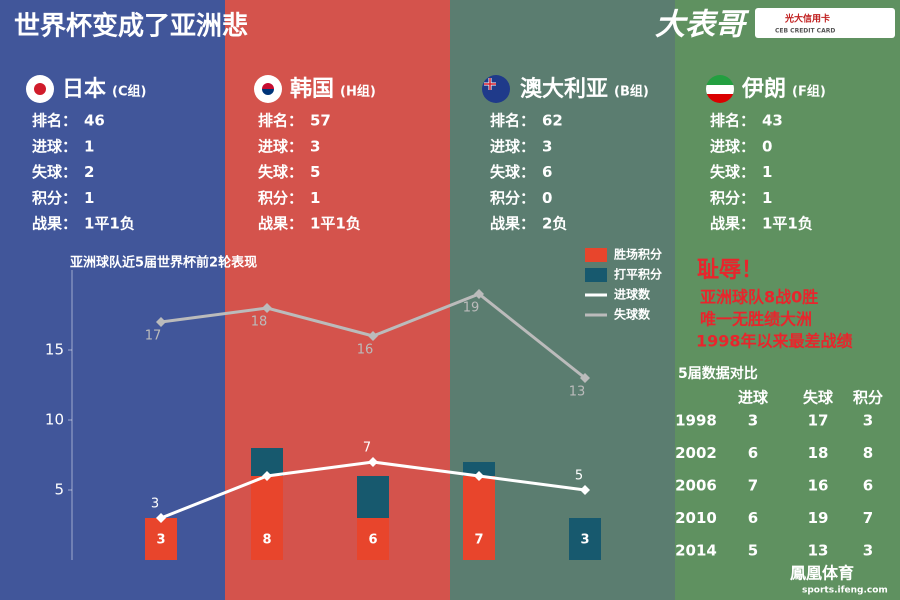 This screenshot has width=900, height=600. Describe the element at coordinates (372, 540) in the screenshot. I see `bar-total-label: 6` at that location.